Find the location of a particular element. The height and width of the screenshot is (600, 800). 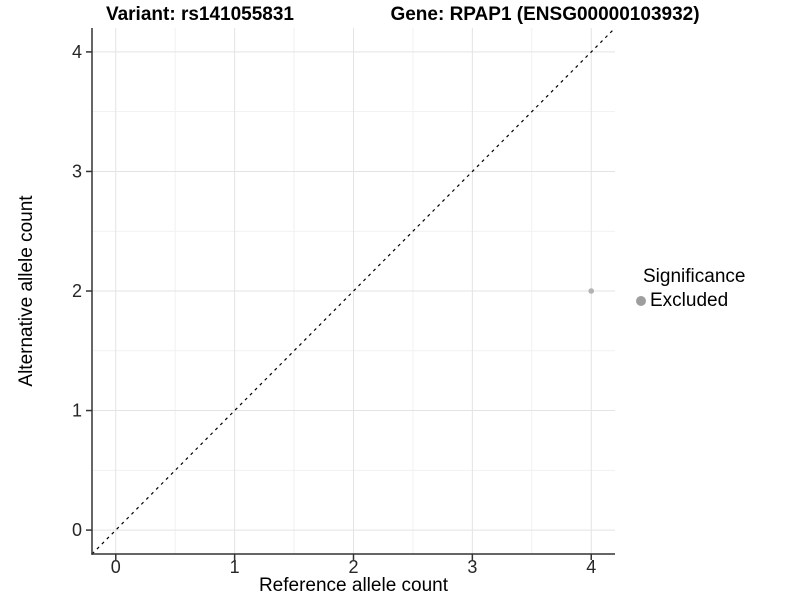

legend-item-label: Excluded is located at coordinates (689, 300).